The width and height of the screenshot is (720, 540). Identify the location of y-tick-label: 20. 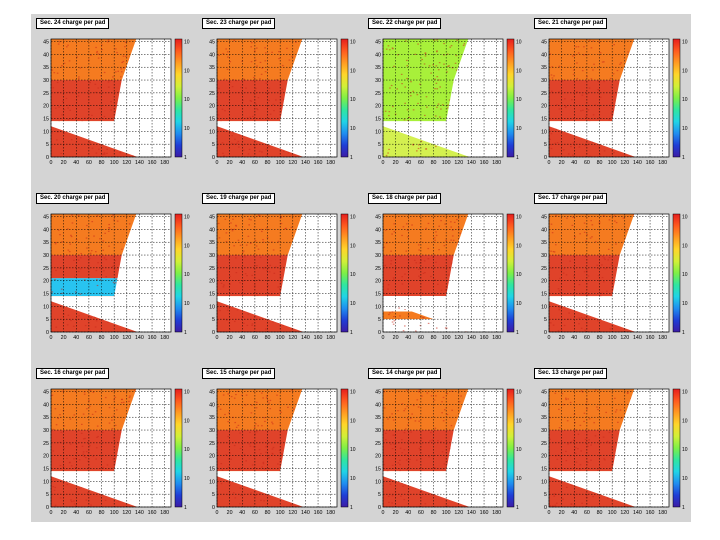
(46, 282).